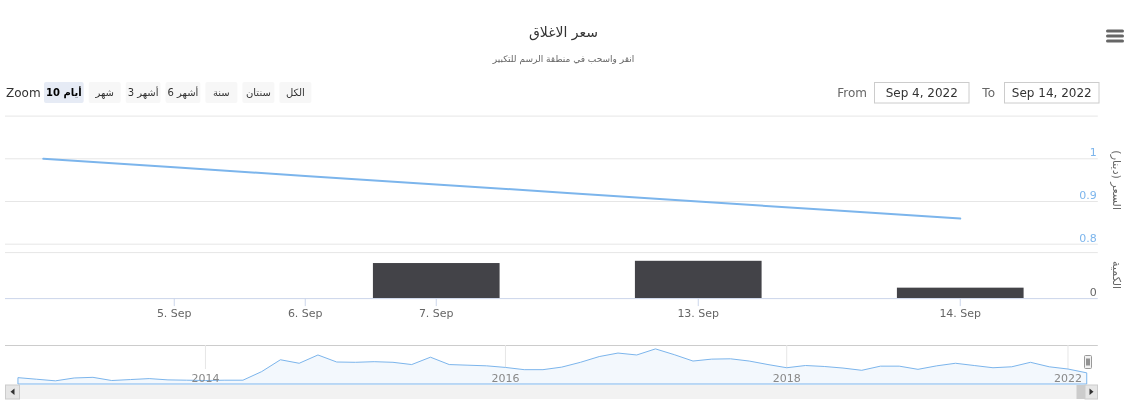 Image resolution: width=1127 pixels, height=404 pixels. Describe the element at coordinates (183, 92) in the screenshot. I see `range-button: 6 أشهر` at that location.